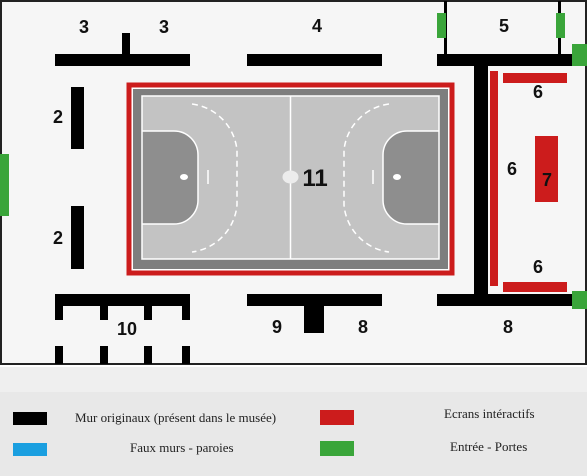 This screenshot has width=587, height=476. Describe the element at coordinates (314, 60) in the screenshot. I see `wall-top-center` at that location.